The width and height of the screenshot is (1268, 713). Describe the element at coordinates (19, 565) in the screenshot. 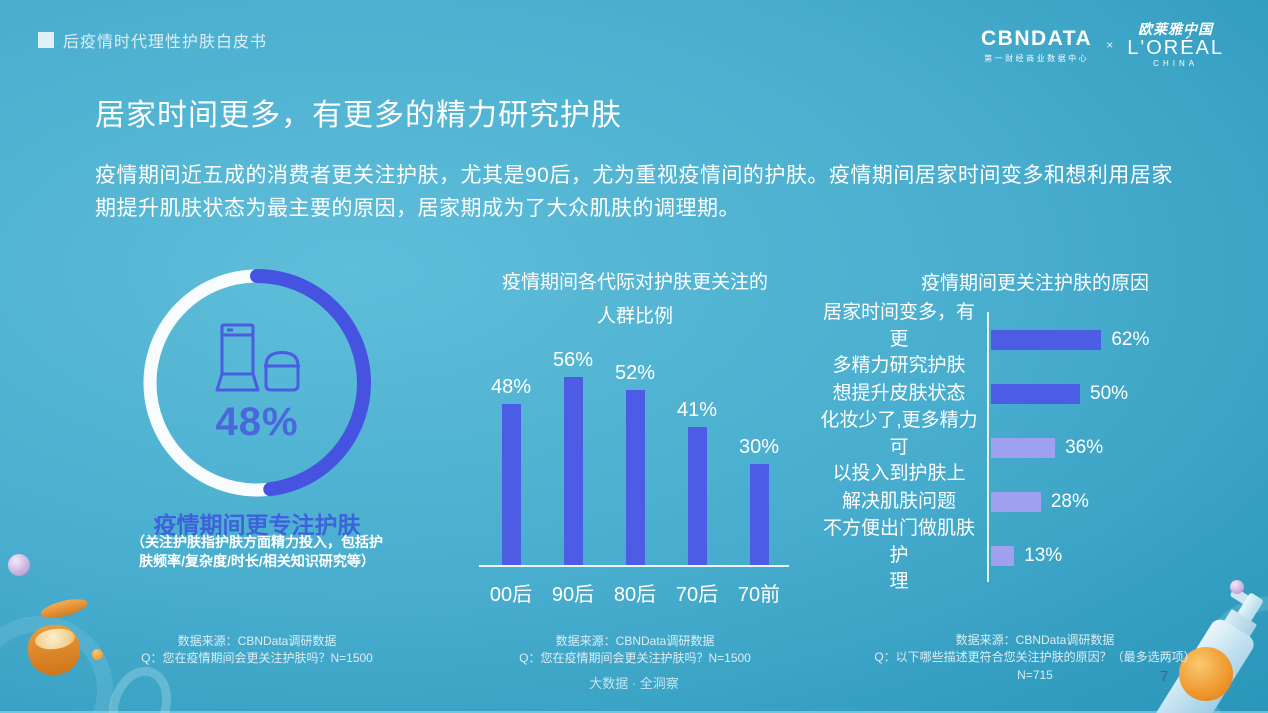

I see `decor-lavender-sphere-left` at that location.